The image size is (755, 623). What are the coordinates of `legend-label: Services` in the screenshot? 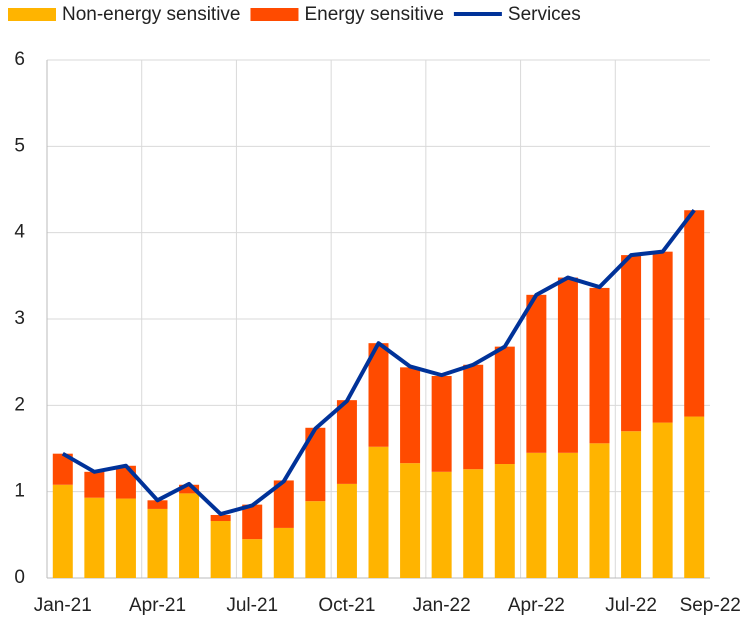 It's located at (544, 14).